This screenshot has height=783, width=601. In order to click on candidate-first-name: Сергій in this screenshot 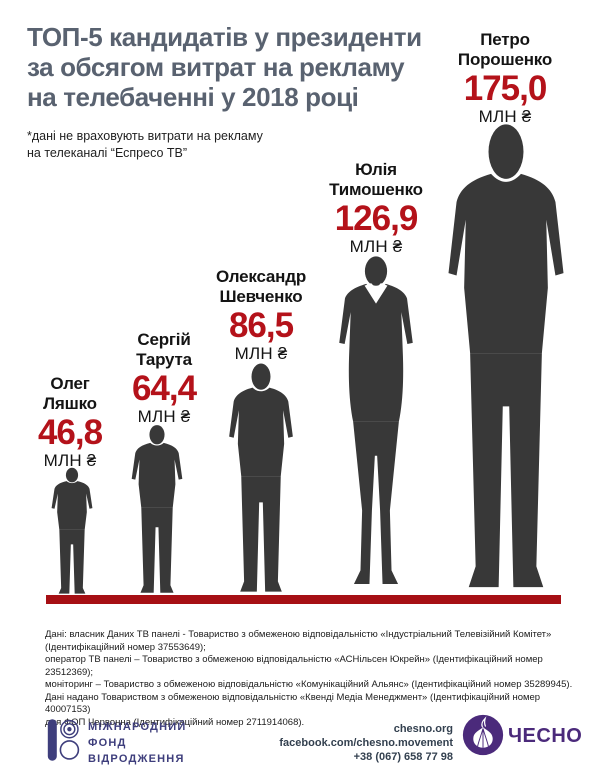, I will do `click(164, 339)`.